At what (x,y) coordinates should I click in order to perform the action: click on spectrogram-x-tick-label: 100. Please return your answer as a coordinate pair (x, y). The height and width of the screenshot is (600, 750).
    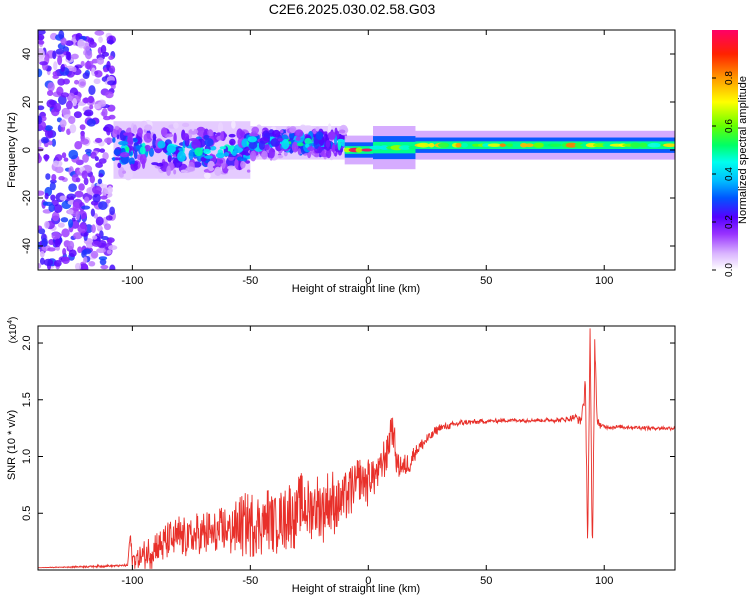
    Looking at the image, I should click on (604, 281).